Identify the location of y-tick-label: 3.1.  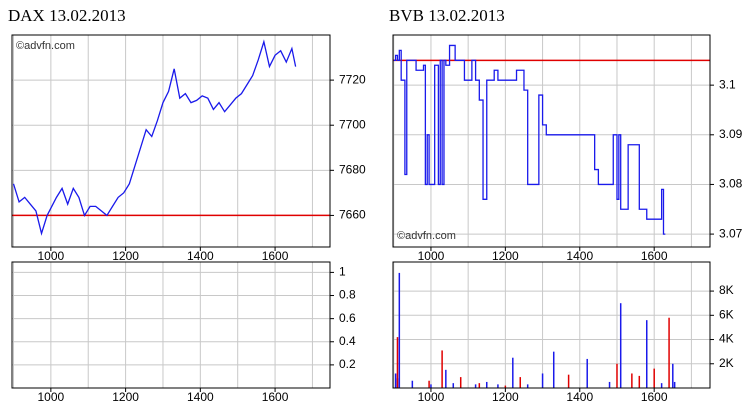
(727, 84).